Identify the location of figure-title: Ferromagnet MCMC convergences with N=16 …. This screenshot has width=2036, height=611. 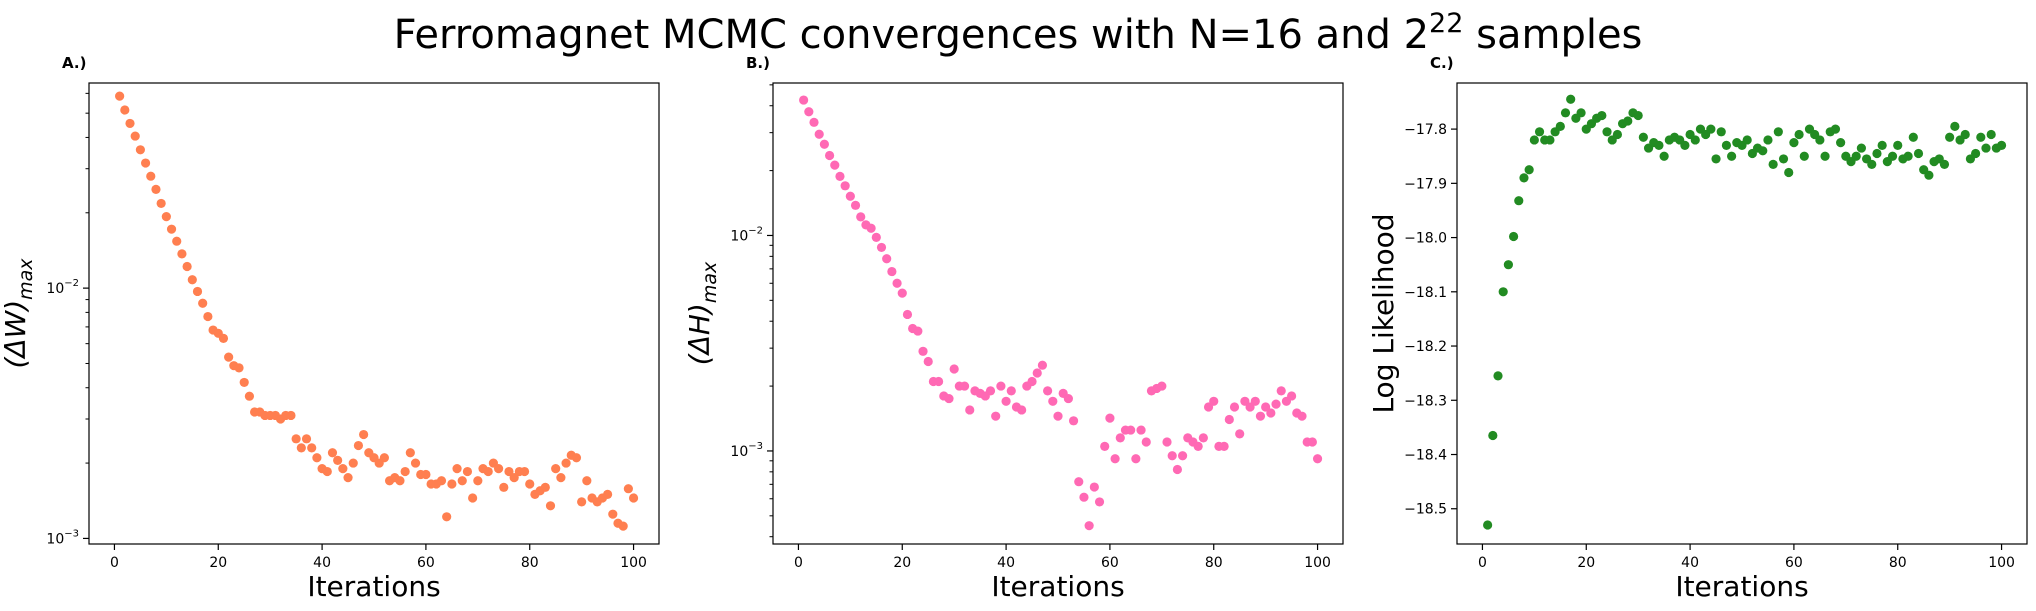
(1018, 33).